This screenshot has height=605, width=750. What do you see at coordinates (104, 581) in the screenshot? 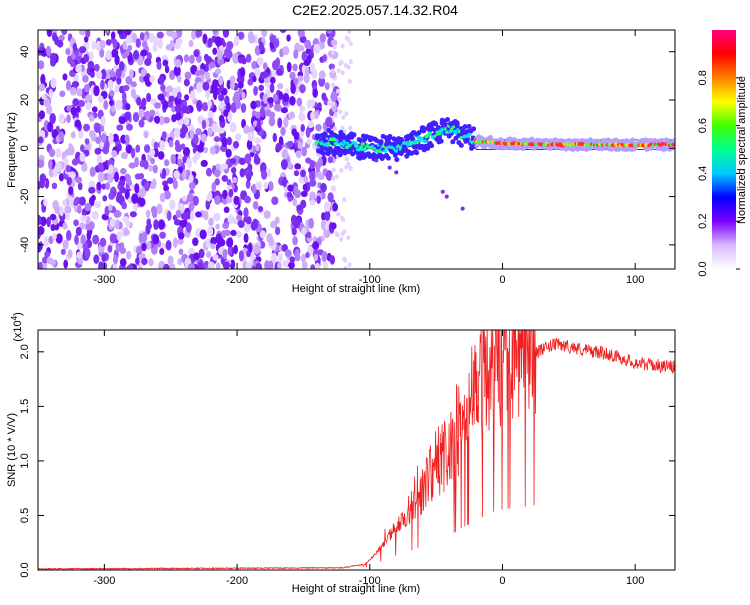
I see `snr-x-tick-label: -300` at bounding box center [104, 581].